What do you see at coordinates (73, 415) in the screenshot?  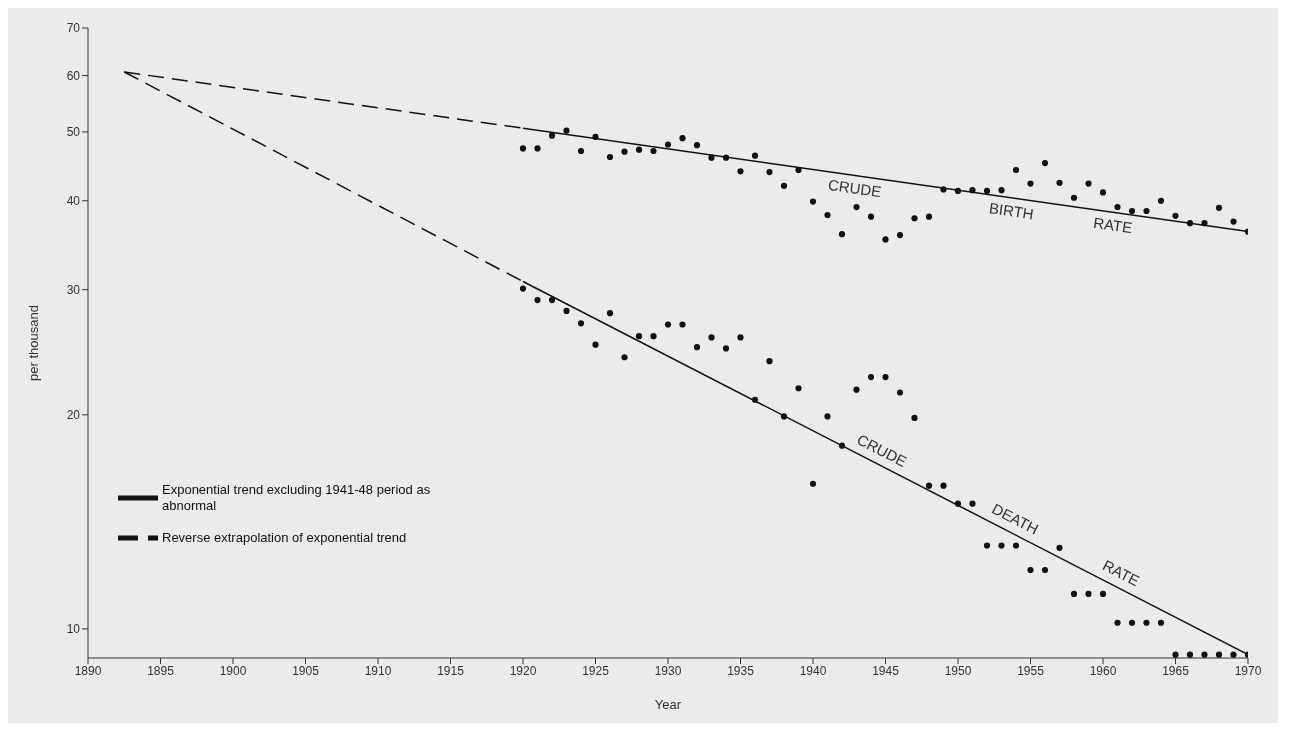 I see `y-tick-label: 20` at bounding box center [73, 415].